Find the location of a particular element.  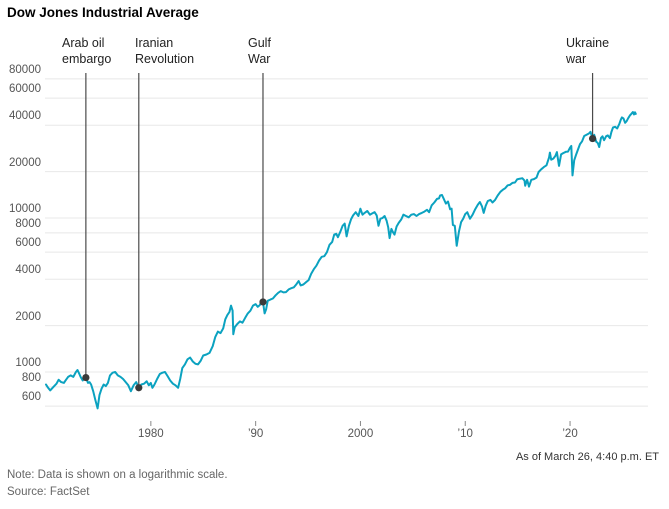

source-text: Source: FactSet is located at coordinates (48, 492).